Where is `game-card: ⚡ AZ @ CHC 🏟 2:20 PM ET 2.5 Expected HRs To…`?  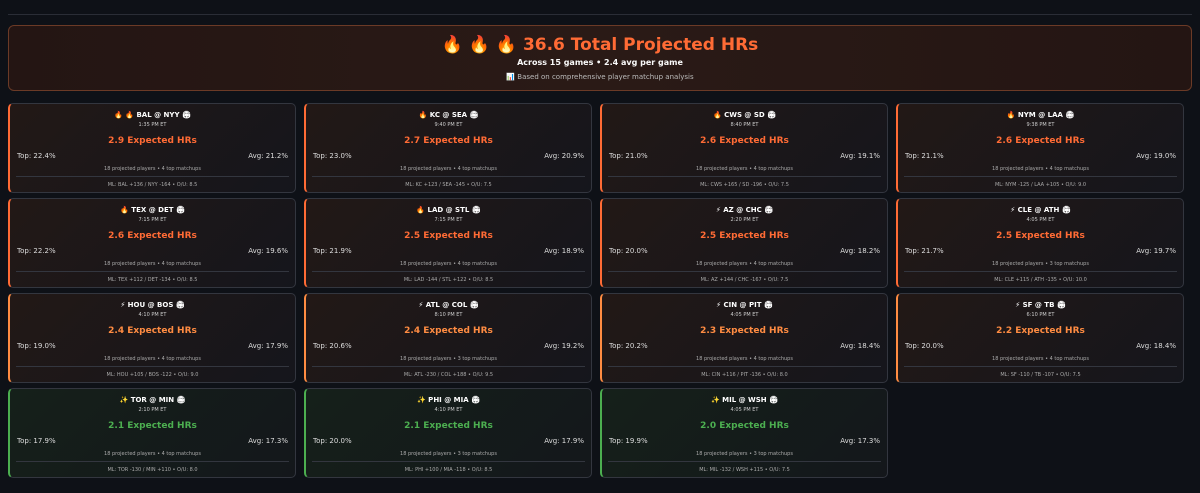 game-card: ⚡ AZ @ CHC 🏟 2:20 PM ET 2.5 Expected HRs To… is located at coordinates (744, 243).